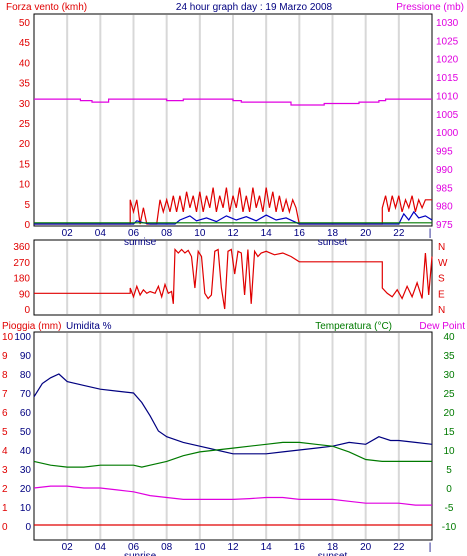 The image size is (467, 556). I want to click on wind-tick-label: 50, so click(25, 23).